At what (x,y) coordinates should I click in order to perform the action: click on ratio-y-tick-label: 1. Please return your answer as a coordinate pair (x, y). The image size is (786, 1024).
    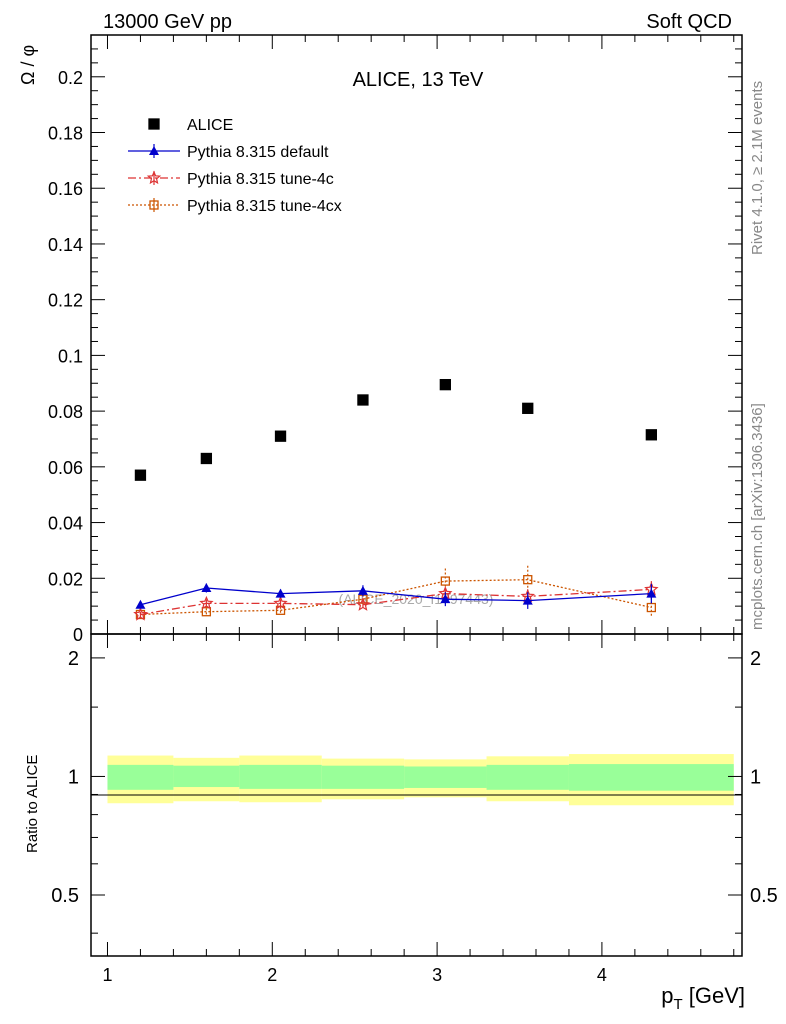
    Looking at the image, I should click on (73, 777).